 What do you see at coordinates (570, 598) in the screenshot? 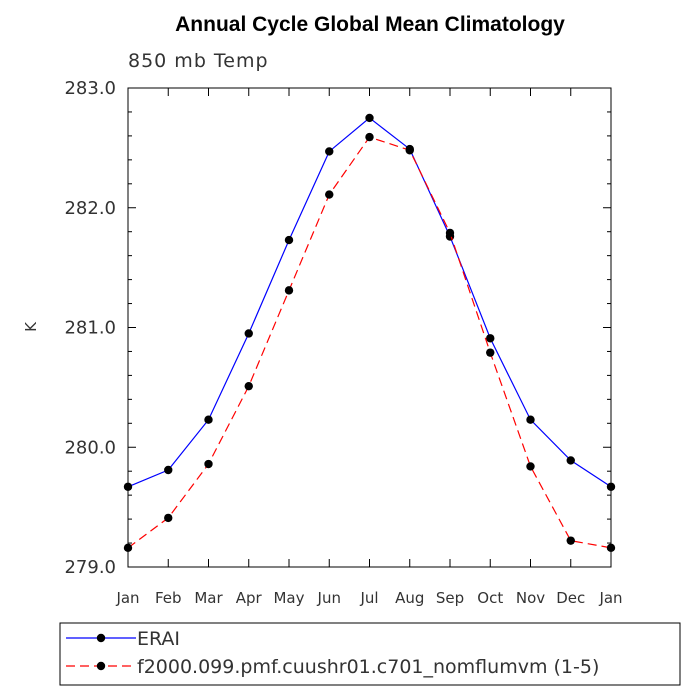
I see `x-tick-label: Dec` at bounding box center [570, 598].